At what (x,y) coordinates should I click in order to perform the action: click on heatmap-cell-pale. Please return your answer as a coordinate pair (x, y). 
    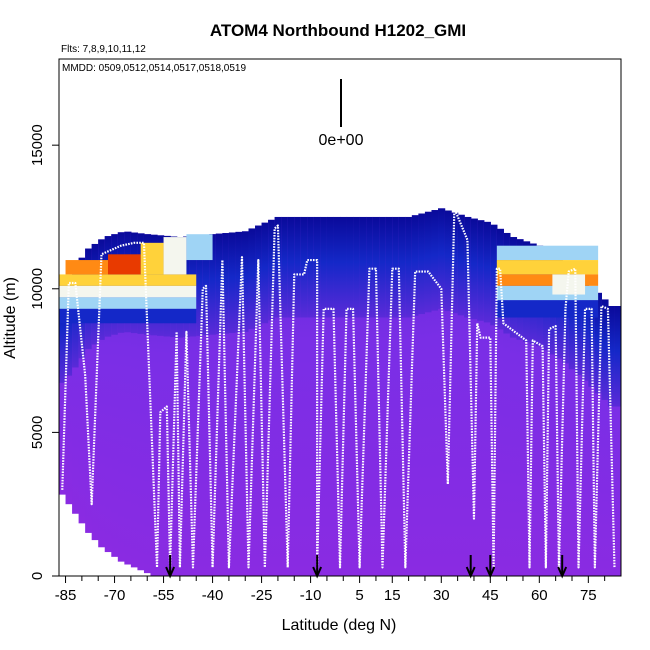
    Looking at the image, I should click on (175, 256).